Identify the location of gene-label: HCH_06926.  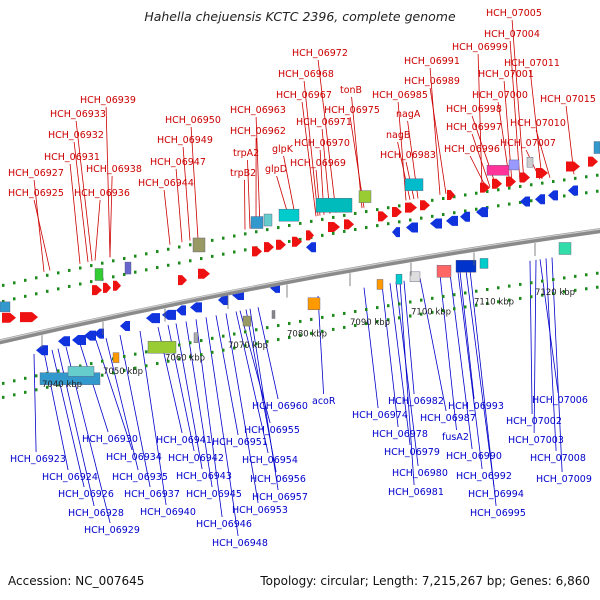
(86, 494).